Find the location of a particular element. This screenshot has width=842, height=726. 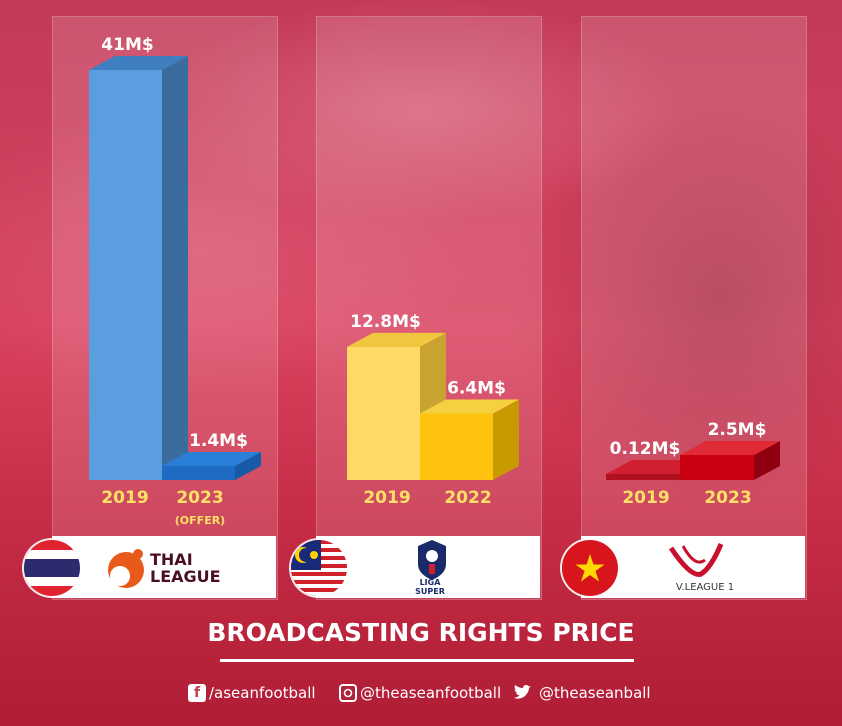

viet-bar-2023-top is located at coordinates (730, 448).